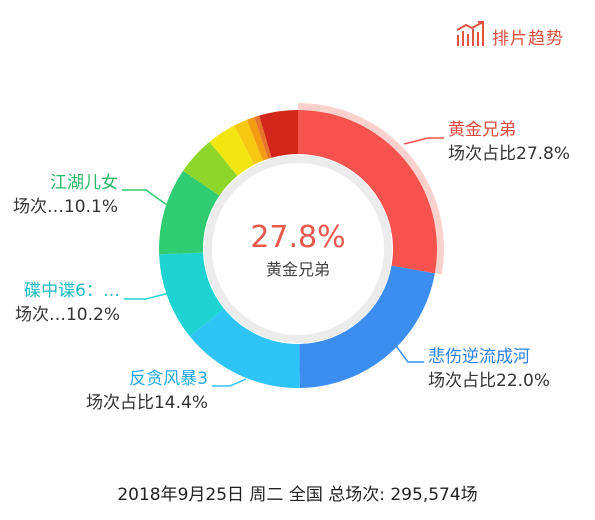 The width and height of the screenshot is (595, 520). I want to click on center-value: 27.8%, so click(297, 237).